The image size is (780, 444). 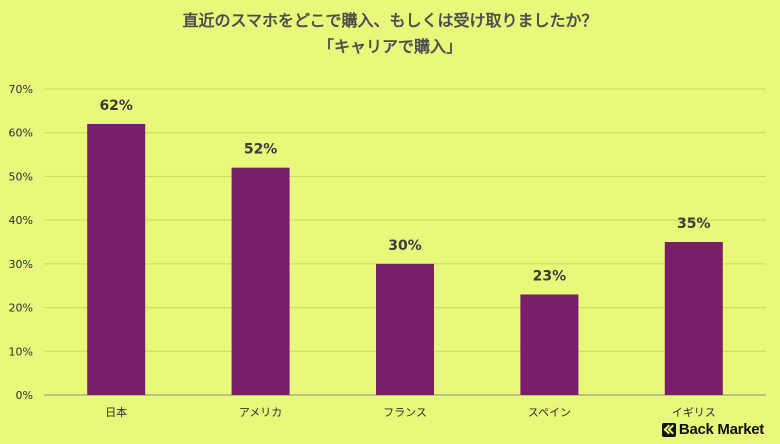 I want to click on data-label: 62%, so click(x=116, y=106).